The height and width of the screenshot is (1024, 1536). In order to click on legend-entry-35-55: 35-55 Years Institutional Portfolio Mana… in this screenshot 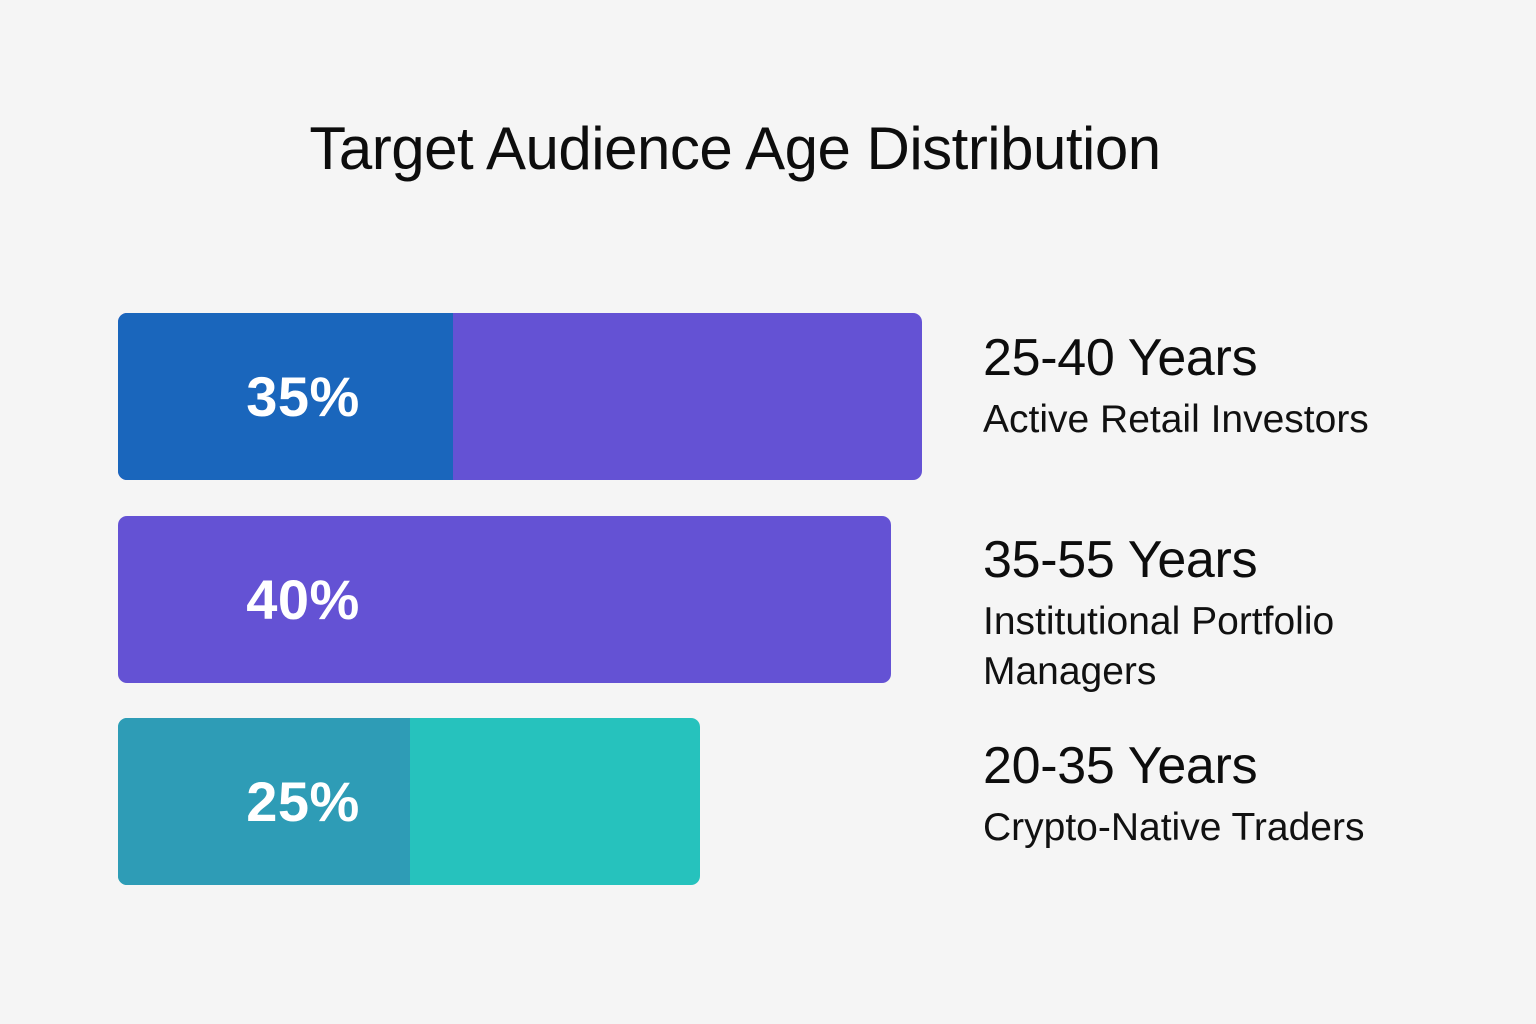, I will do `click(1243, 613)`.